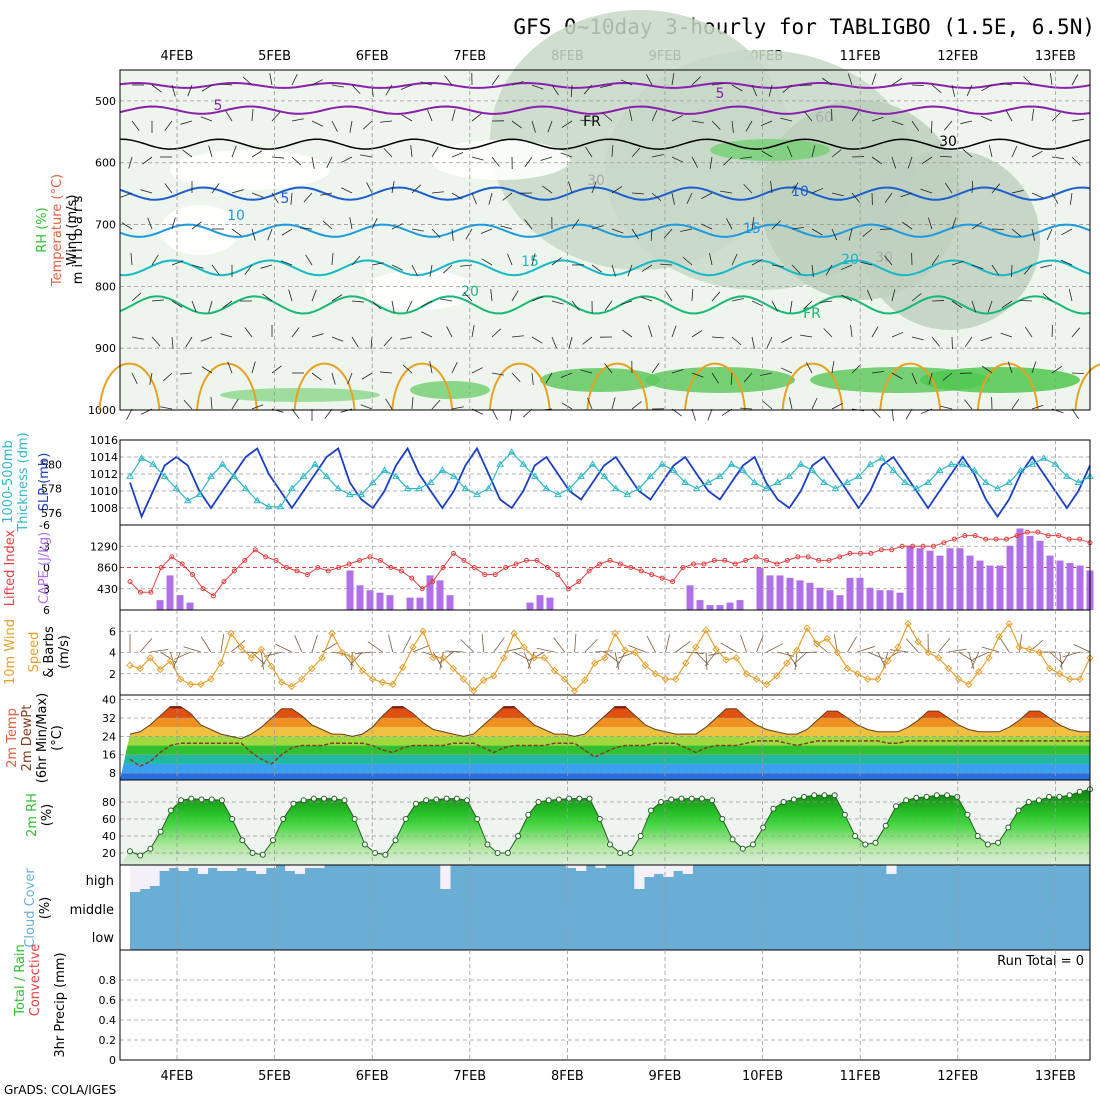 This screenshot has height=1100, width=1100. Describe the element at coordinates (500, 160) in the screenshot. I see `rh-dry-region` at that location.